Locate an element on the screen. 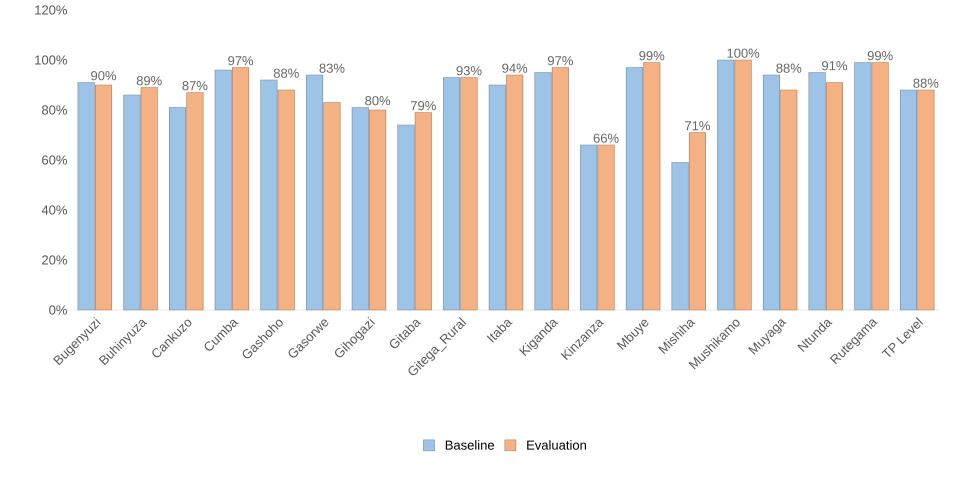 This screenshot has height=485, width=960. data-label: 87% is located at coordinates (195, 85).